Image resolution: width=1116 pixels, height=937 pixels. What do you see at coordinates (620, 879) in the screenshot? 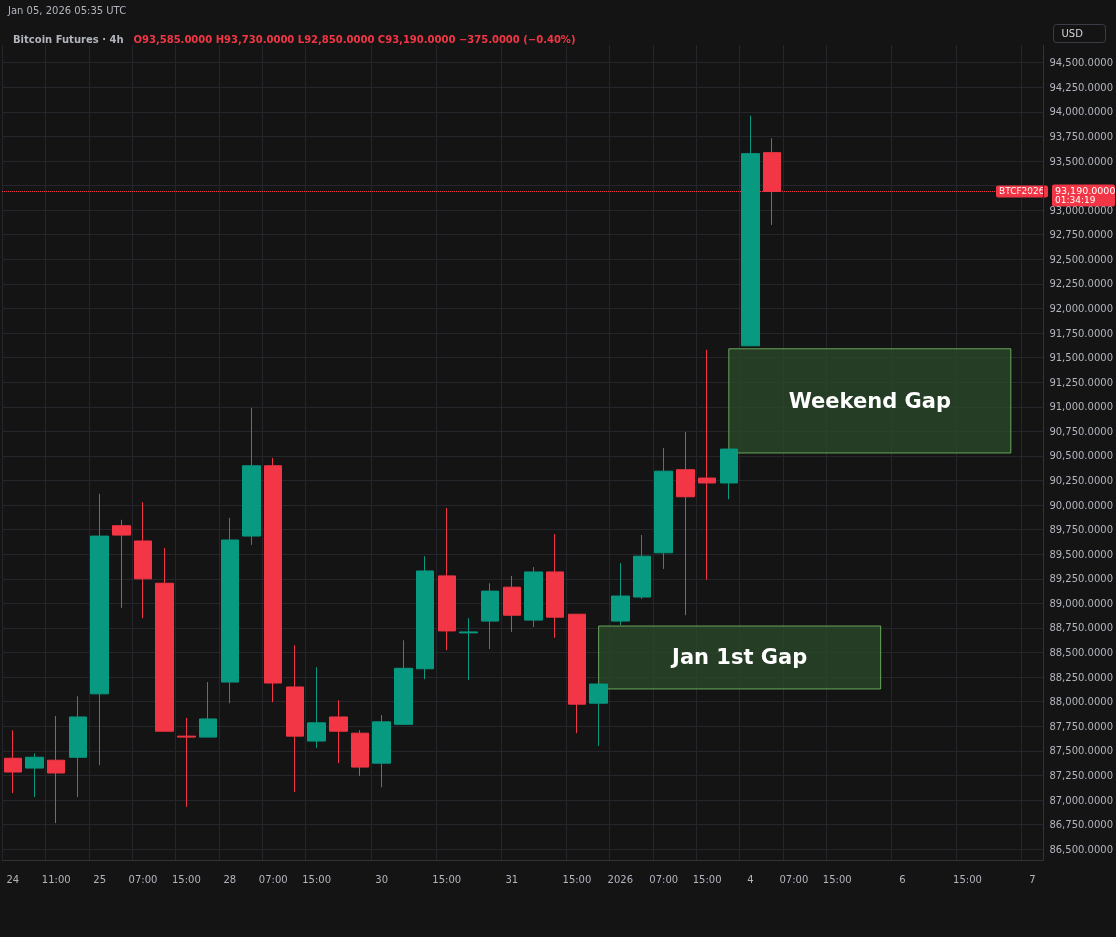
I see `x-tick-label: 2026` at bounding box center [620, 879].